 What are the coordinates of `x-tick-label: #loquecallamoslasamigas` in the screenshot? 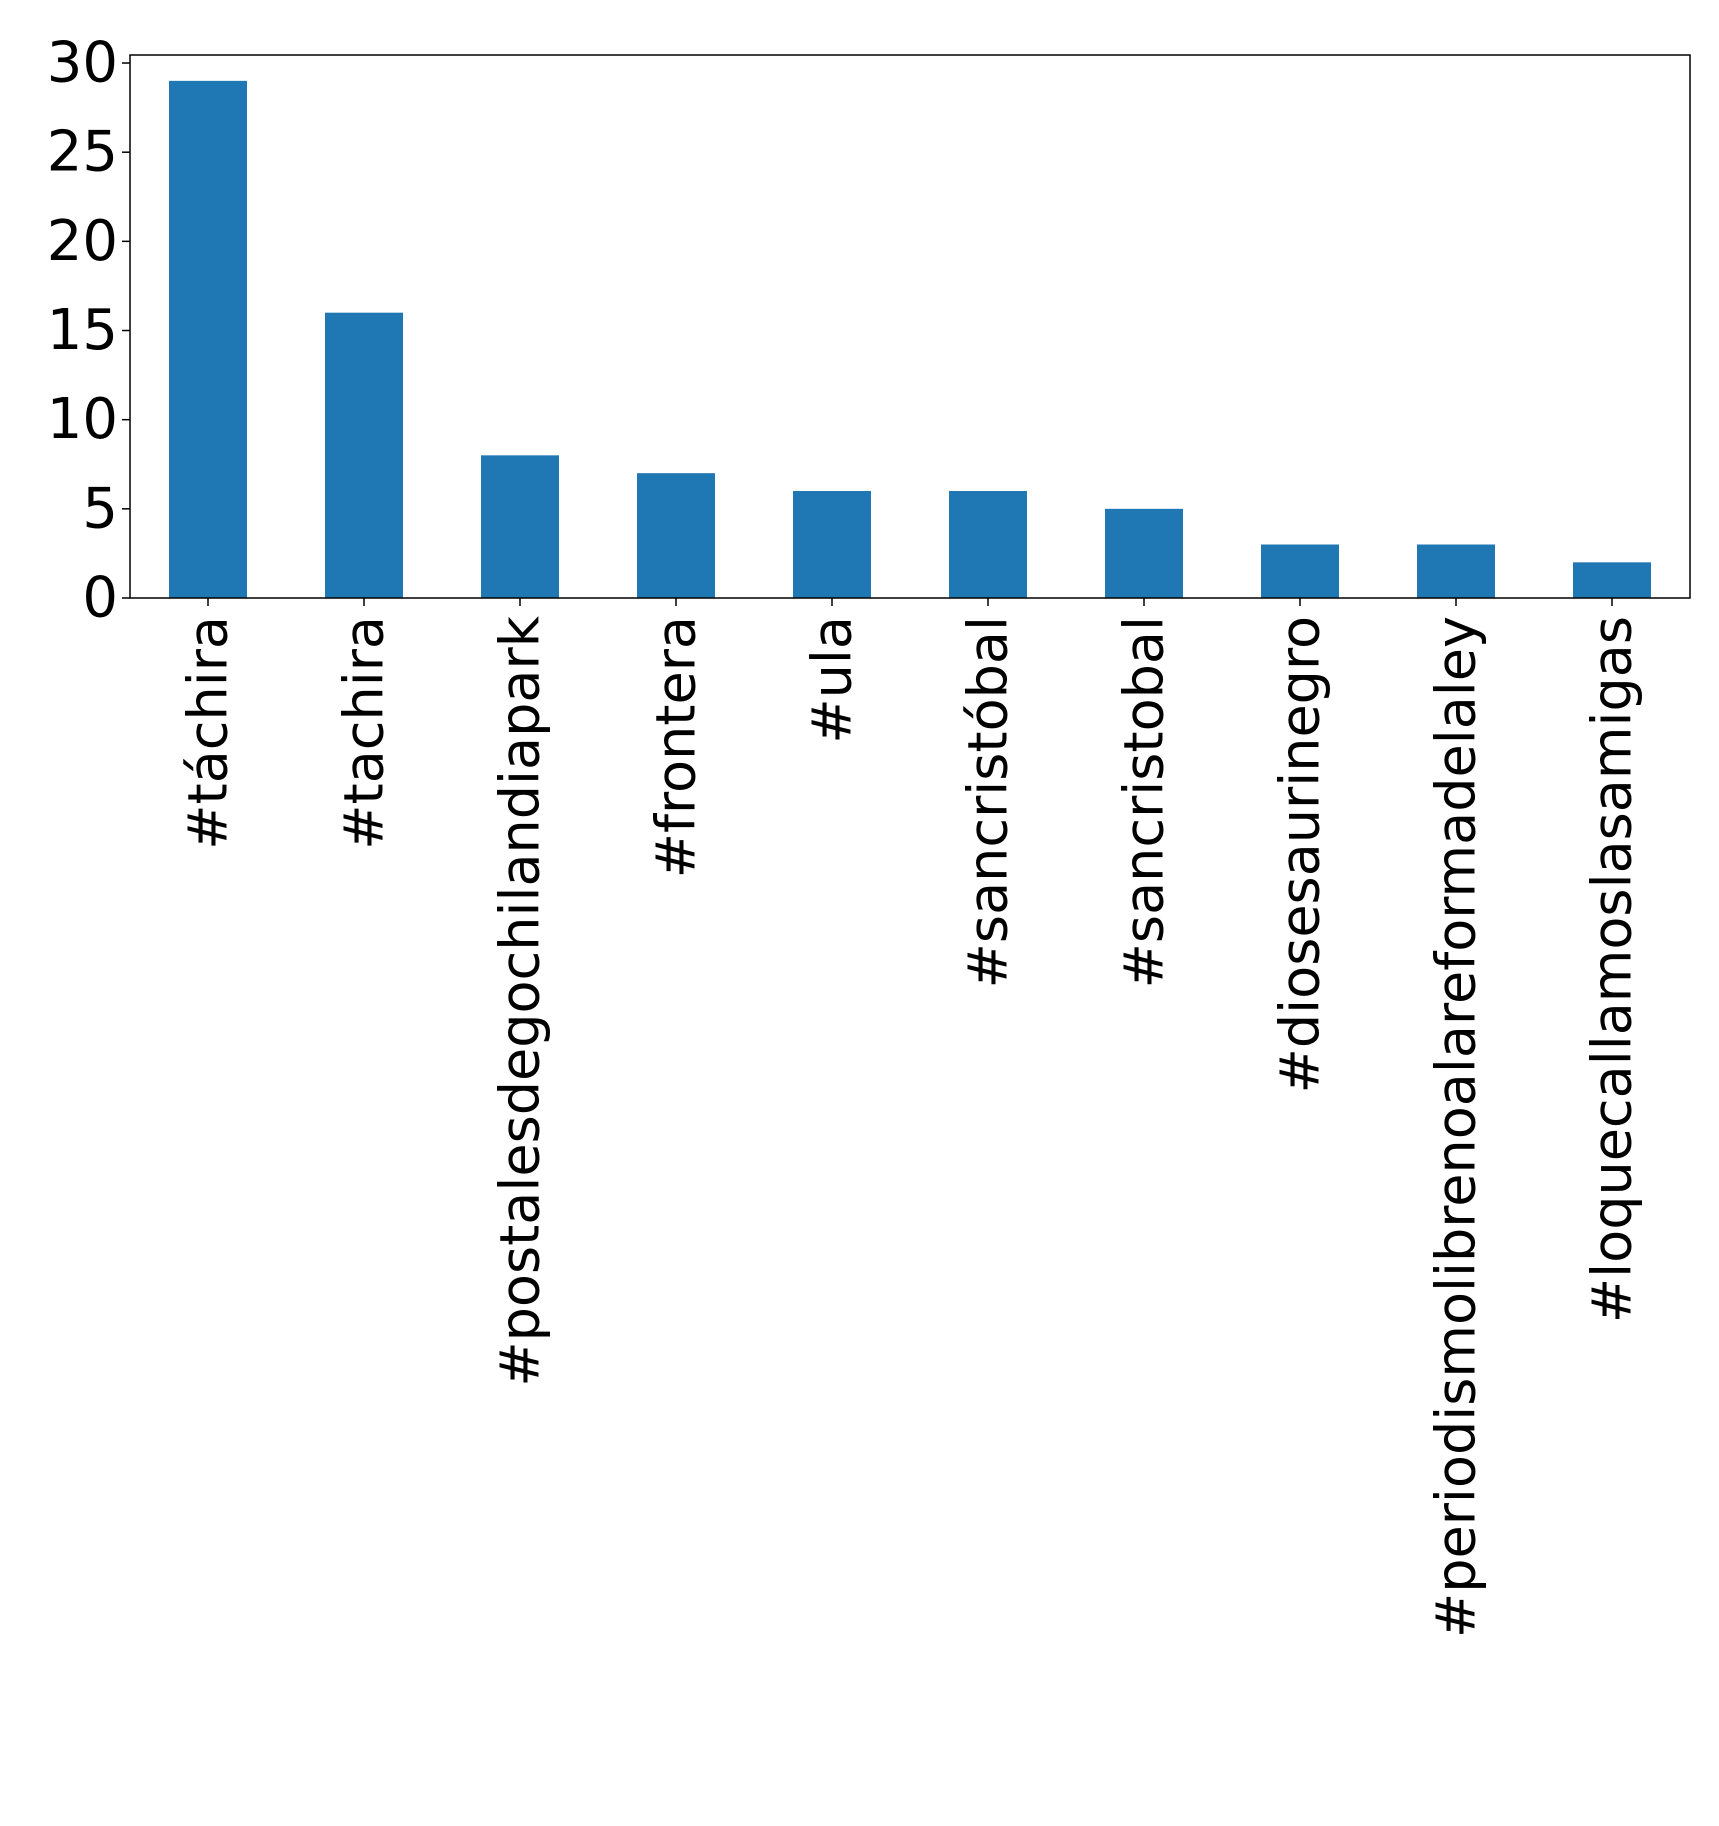 It's located at (1612, 969).